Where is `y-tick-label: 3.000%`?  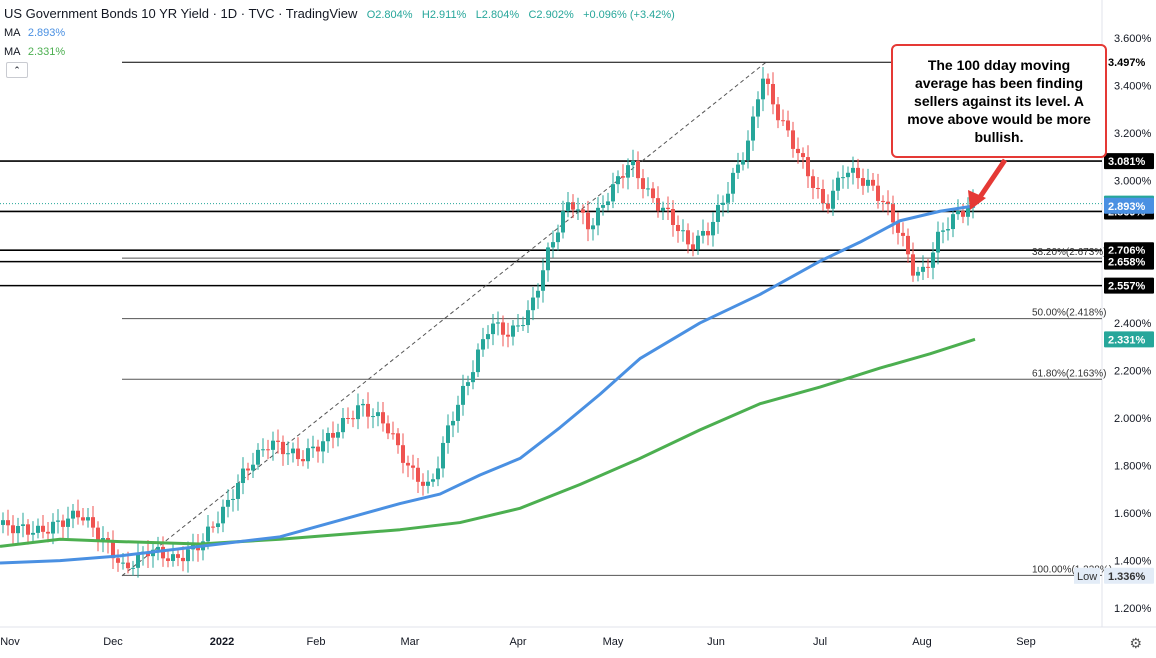
y-tick-label: 3.000% is located at coordinates (1133, 181).